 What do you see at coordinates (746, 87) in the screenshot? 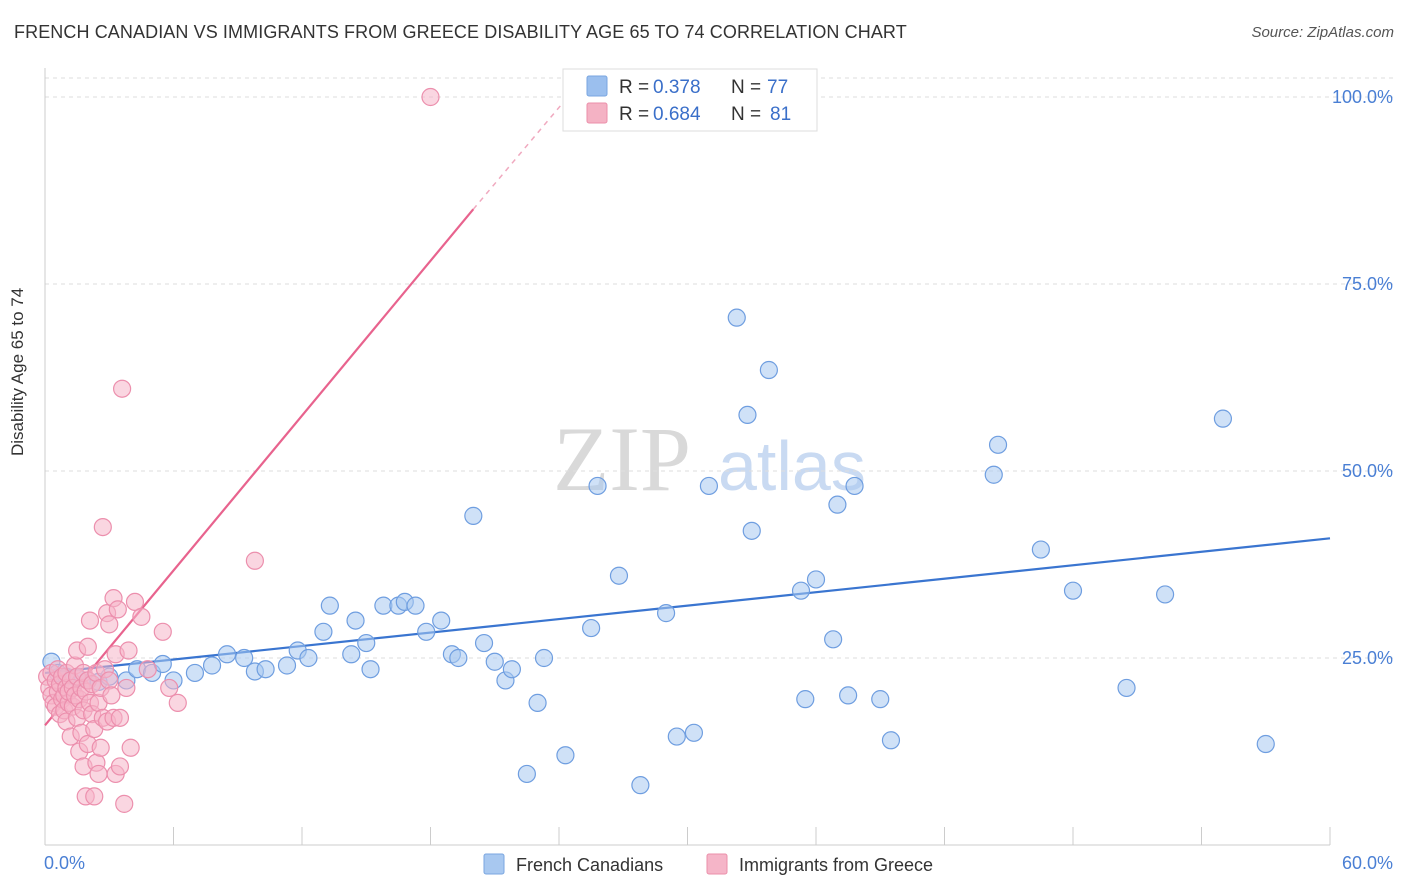
I see `stats-legend-n-label-blue: N =` at bounding box center [746, 87].